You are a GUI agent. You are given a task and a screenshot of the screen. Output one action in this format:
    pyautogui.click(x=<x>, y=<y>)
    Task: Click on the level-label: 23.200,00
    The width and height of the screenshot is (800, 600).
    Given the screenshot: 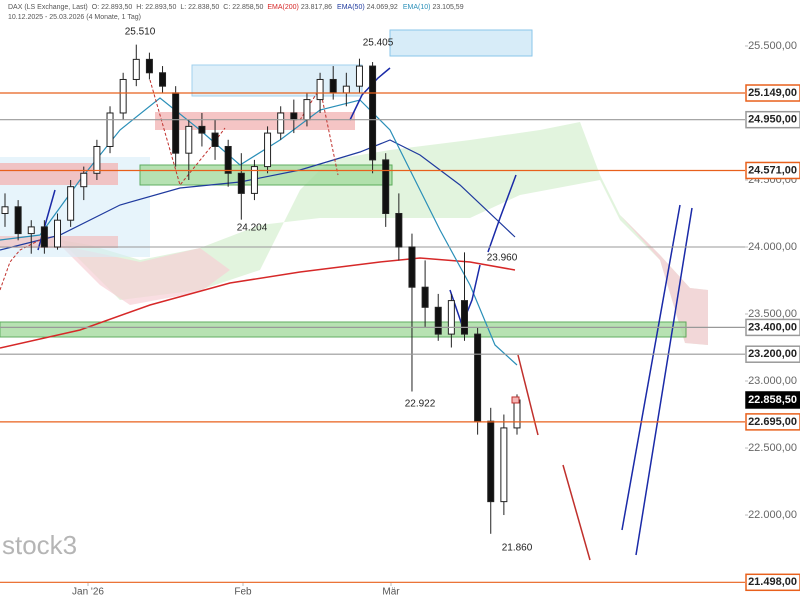 What is the action you would take?
    pyautogui.click(x=772, y=354)
    